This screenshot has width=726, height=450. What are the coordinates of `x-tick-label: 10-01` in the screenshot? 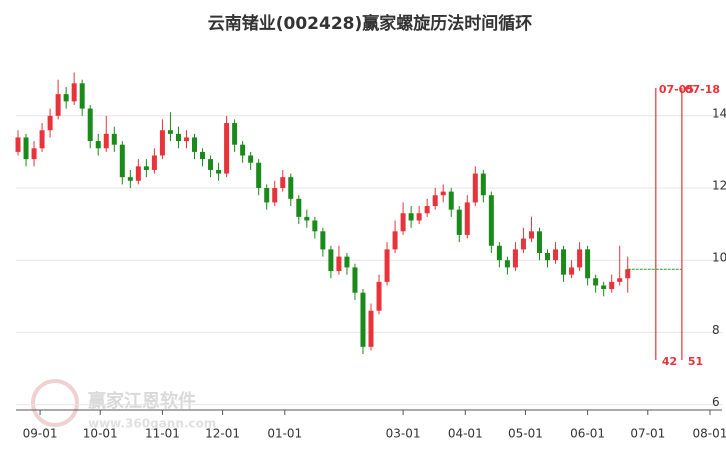 It's located at (100, 434).